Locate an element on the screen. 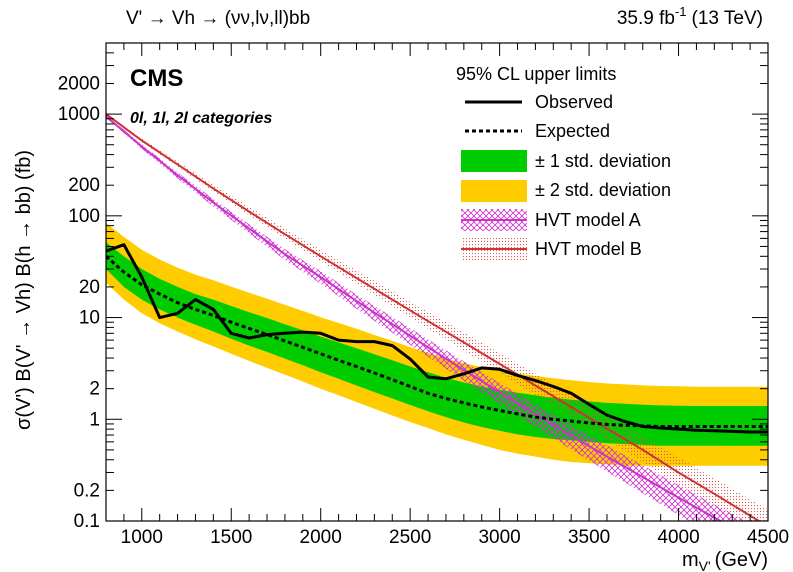  lumi-value: 35.9 fb is located at coordinates (646, 18).